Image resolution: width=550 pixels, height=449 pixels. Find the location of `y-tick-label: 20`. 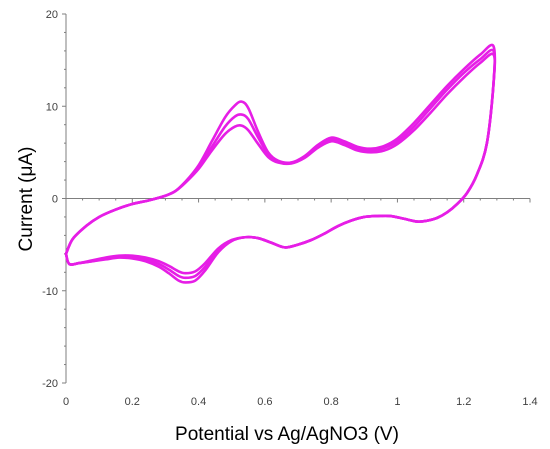

y-tick-label: 20 is located at coordinates (52, 15).